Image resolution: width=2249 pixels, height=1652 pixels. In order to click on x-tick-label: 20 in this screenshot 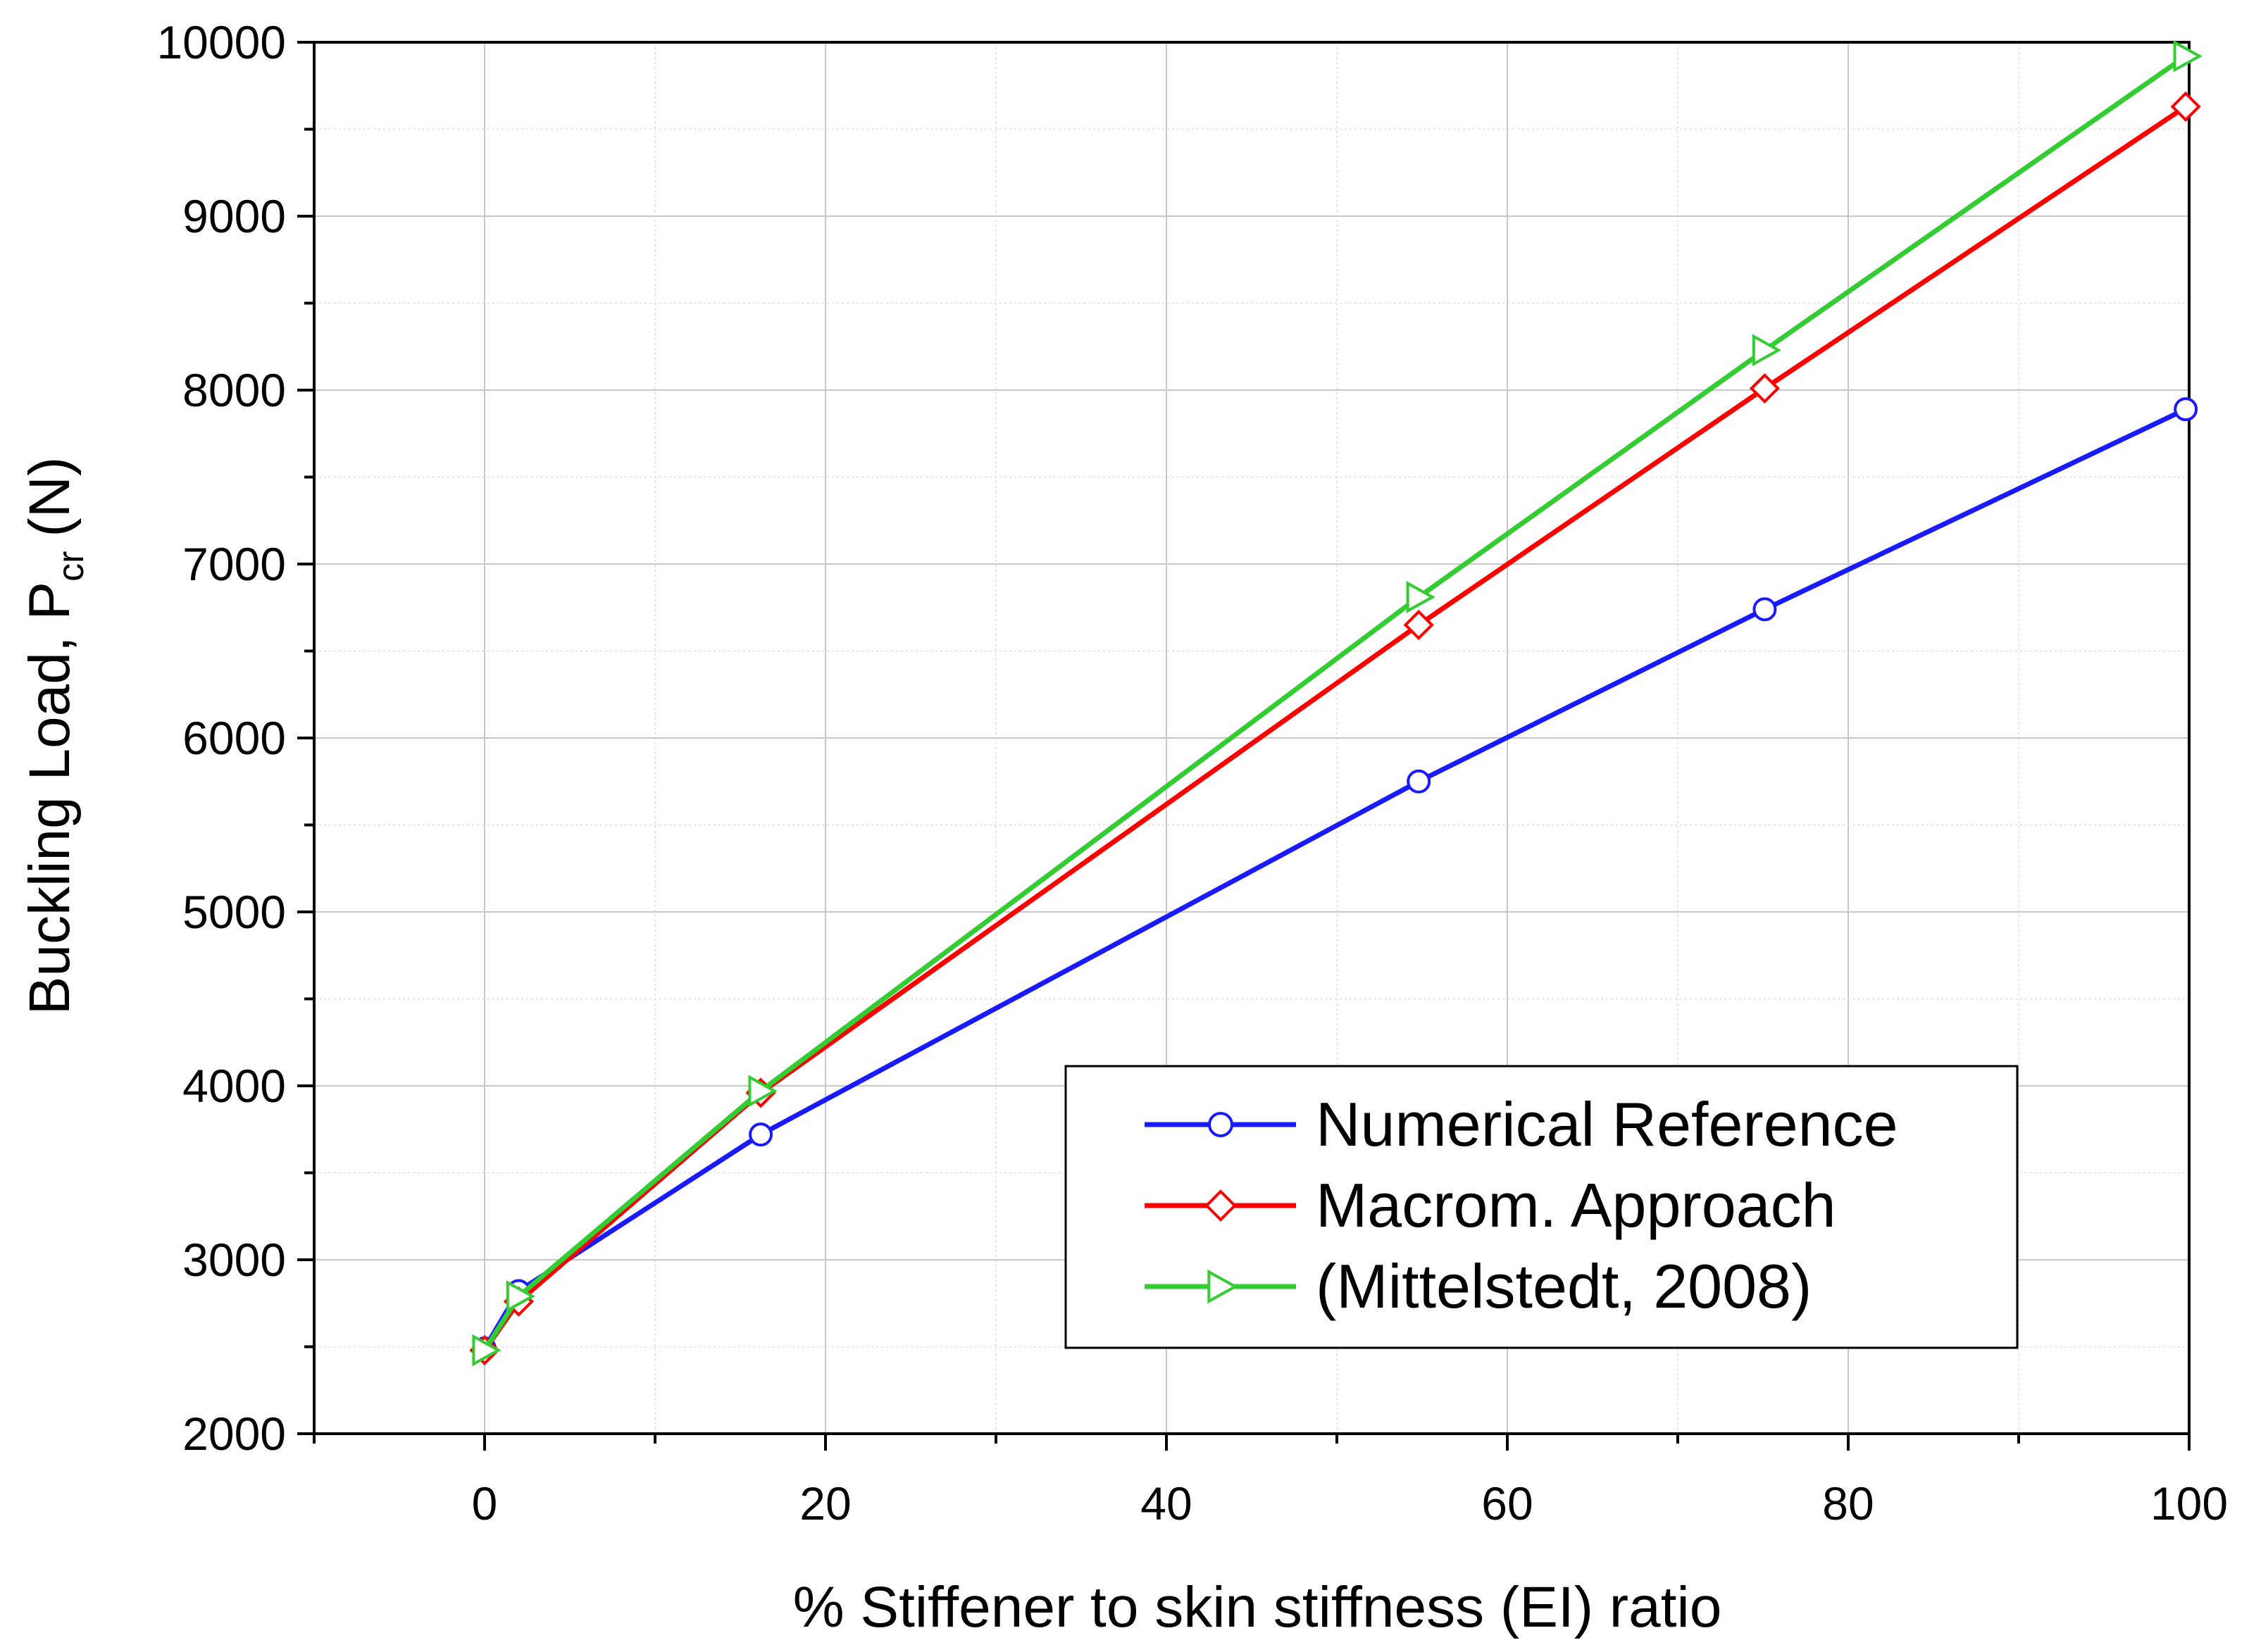, I will do `click(825, 1503)`.